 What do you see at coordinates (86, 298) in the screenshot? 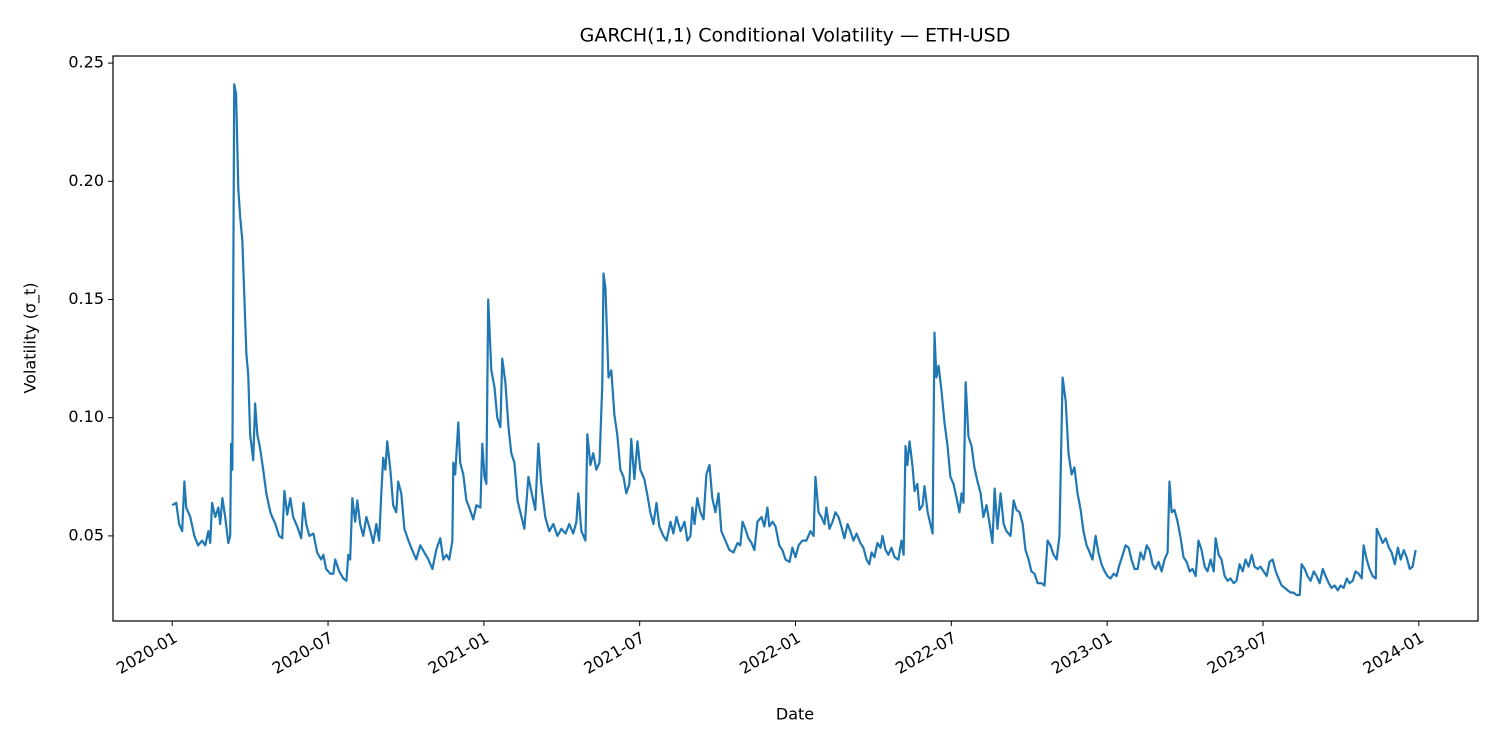
I see `y-tick-label: 0.15` at bounding box center [86, 298].